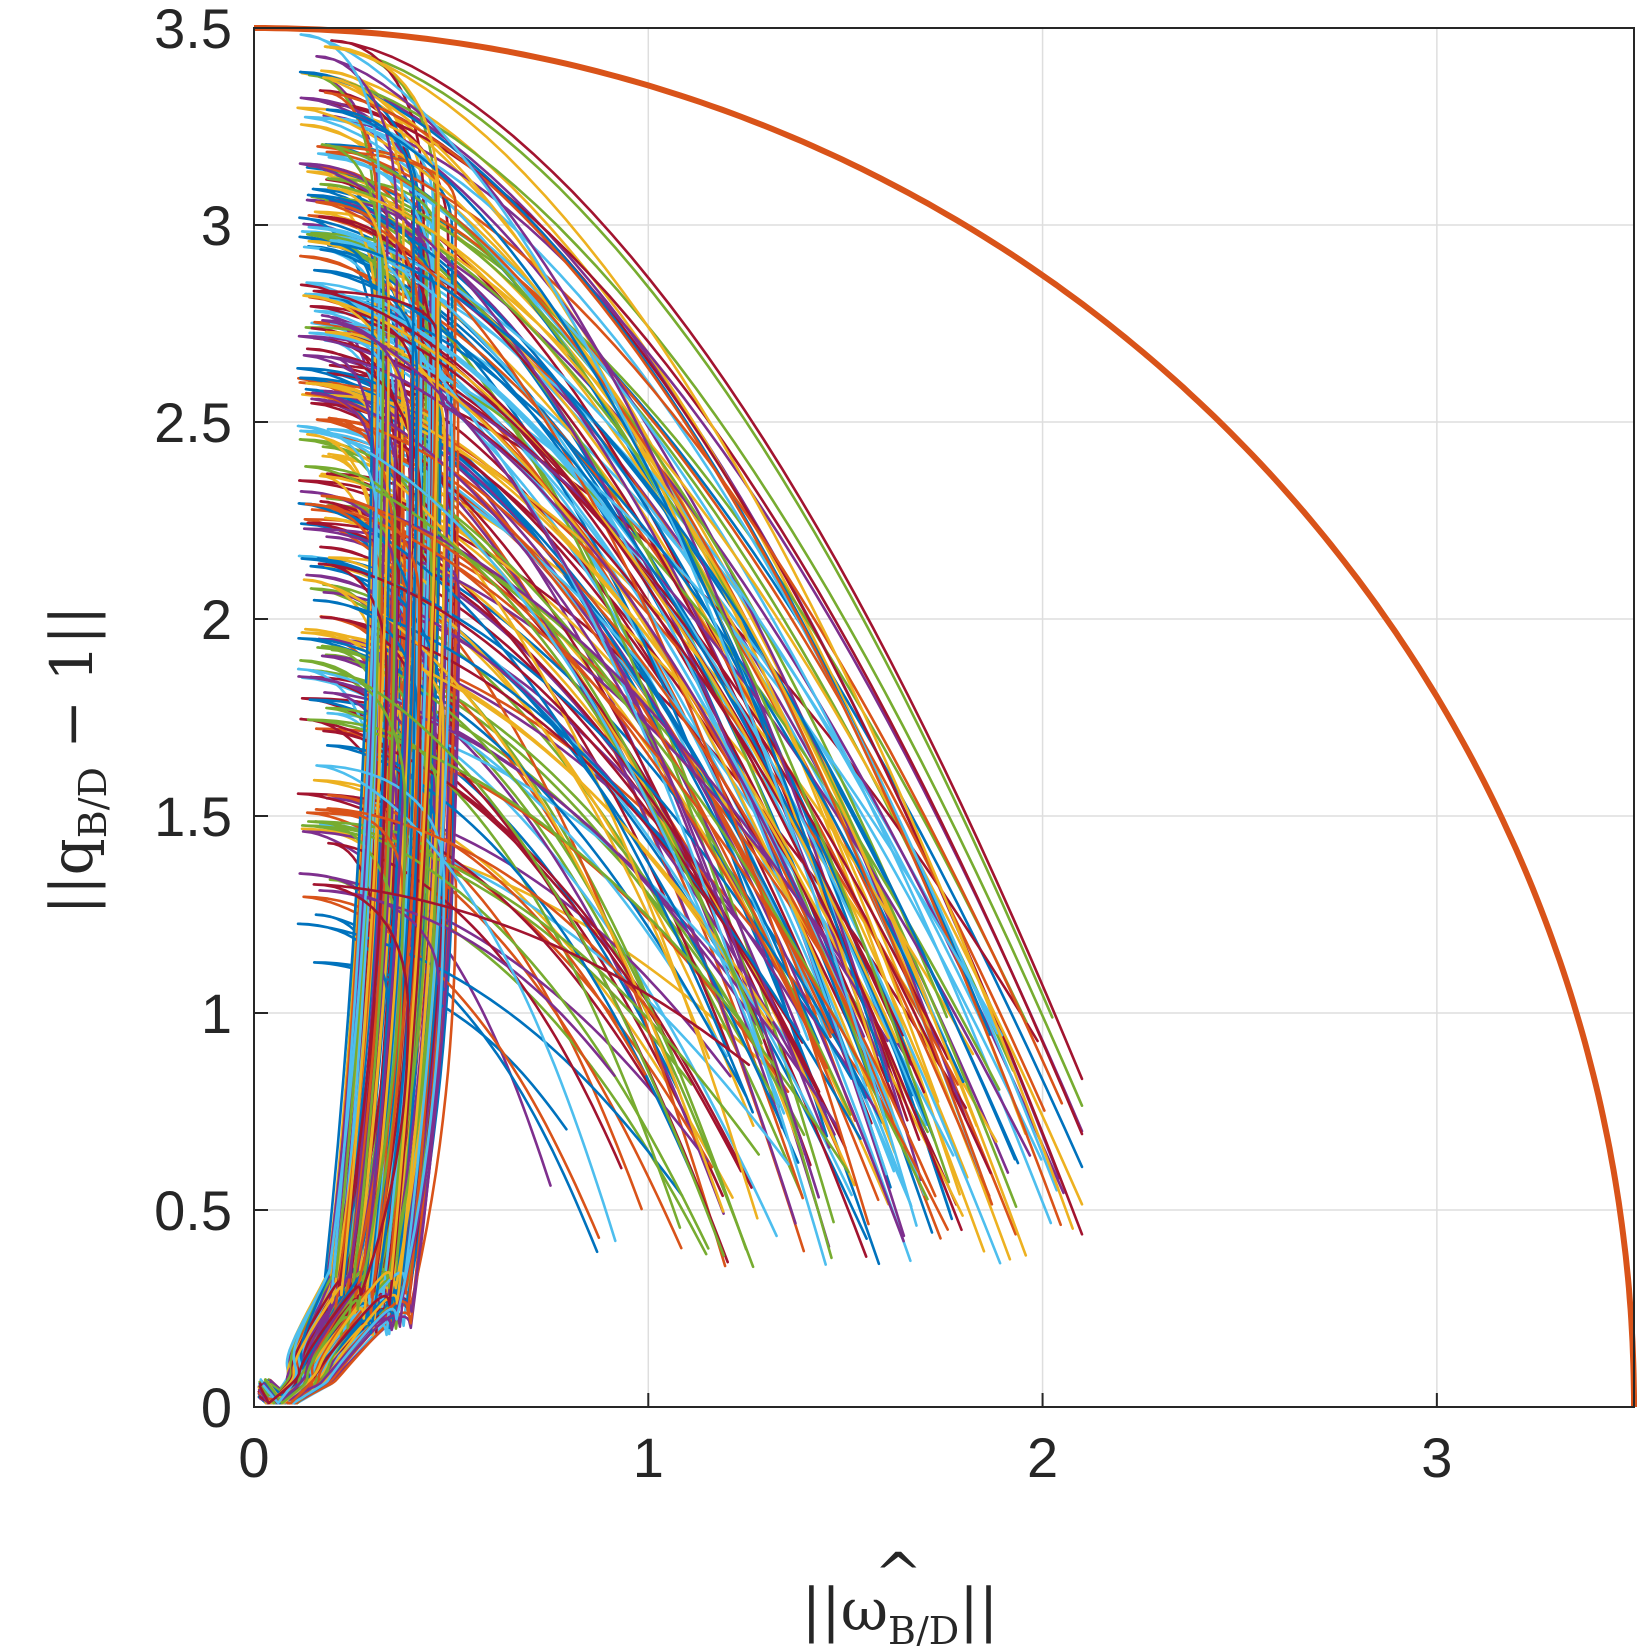  What do you see at coordinates (193, 30) in the screenshot?
I see `y-tick-label: 3.5` at bounding box center [193, 30].